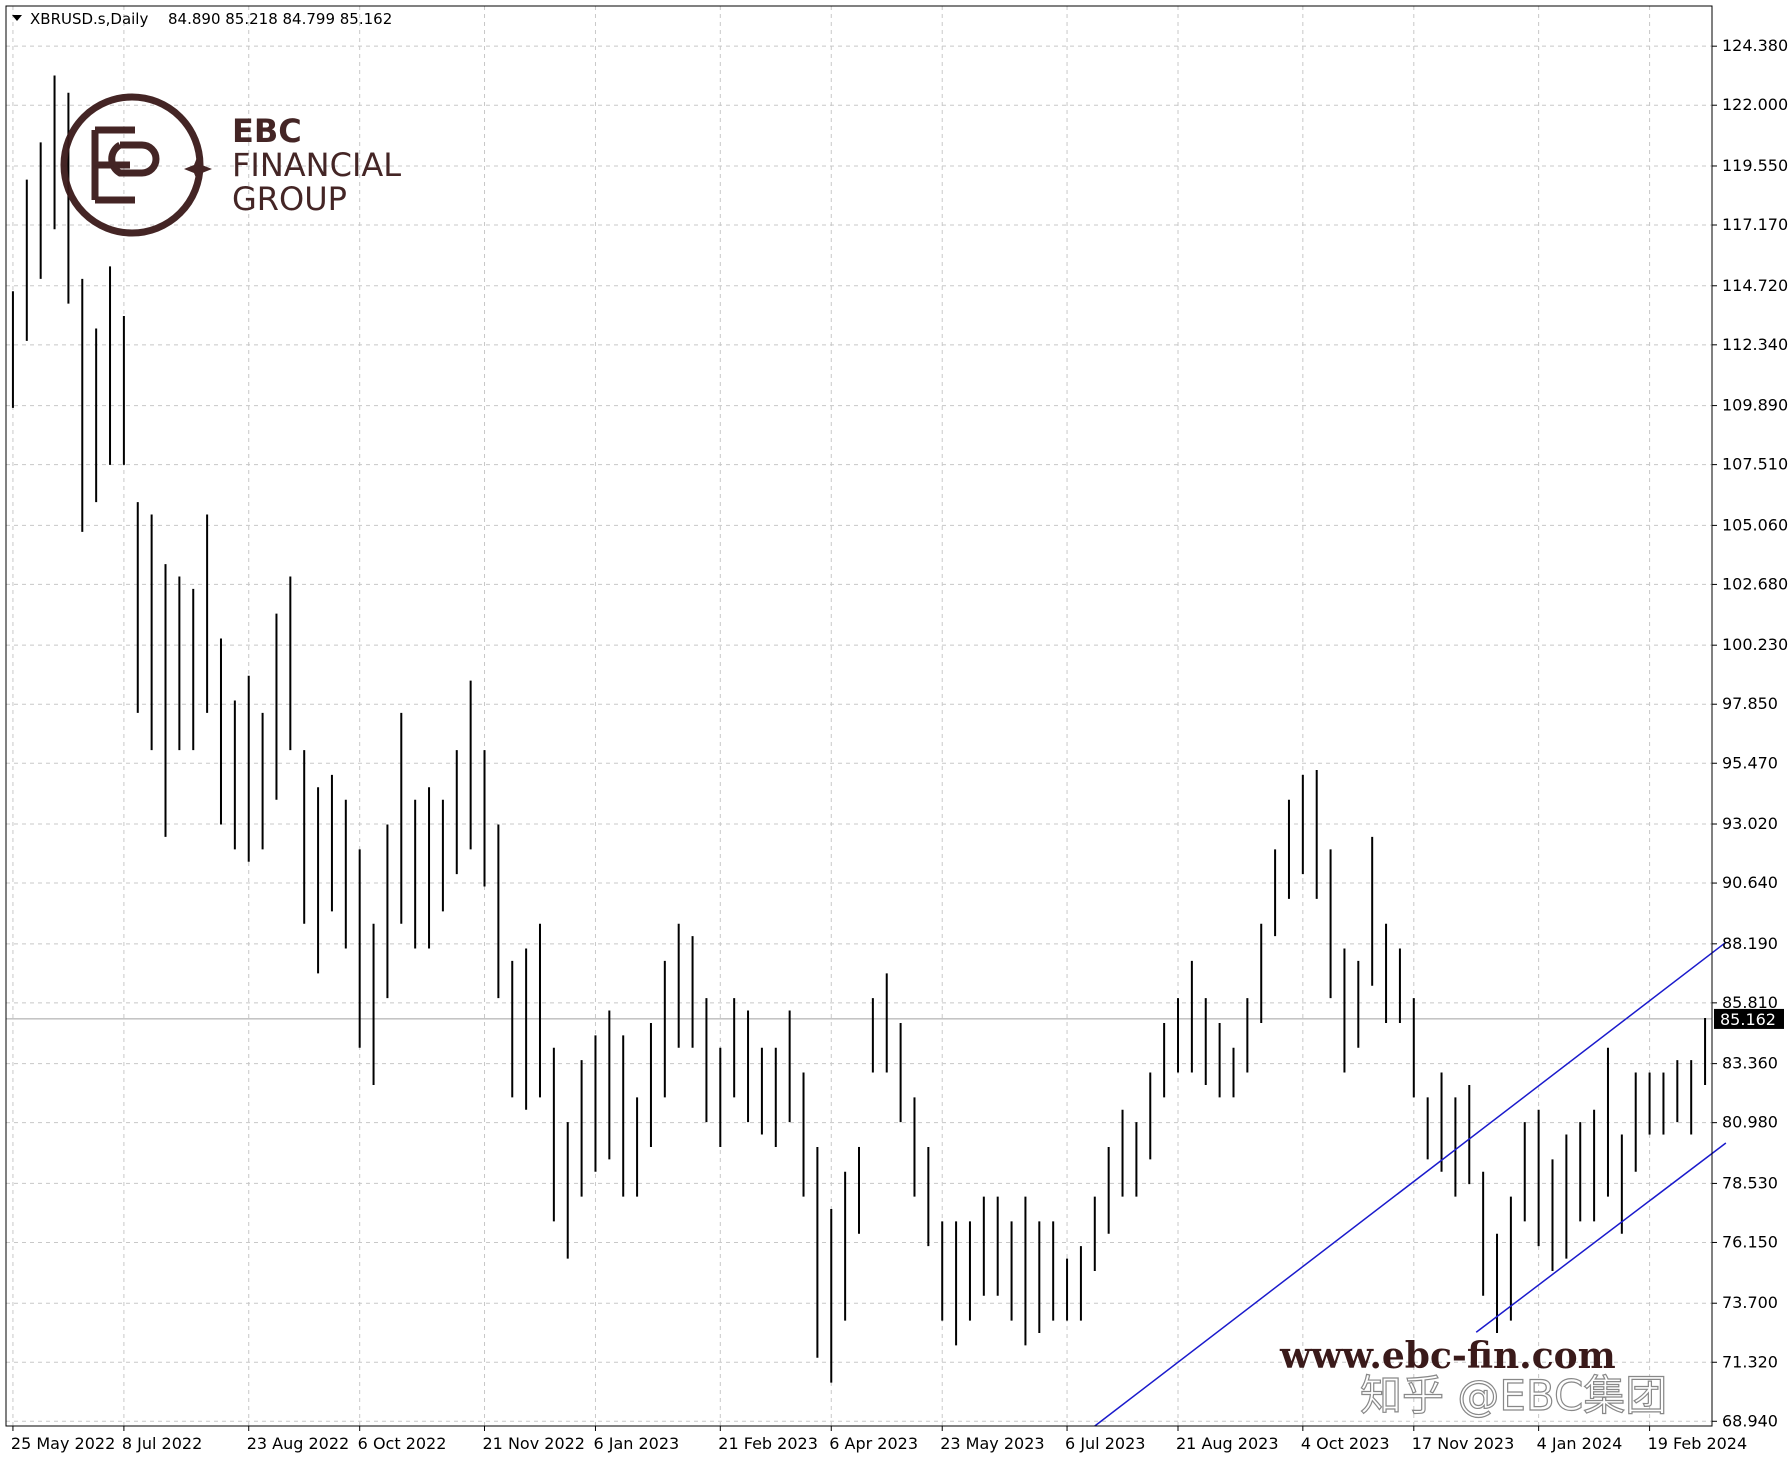 This screenshot has height=1464, width=1788. Describe the element at coordinates (89, 19) in the screenshot. I see `symbol-label: XBRUSD.s,Daily` at that location.